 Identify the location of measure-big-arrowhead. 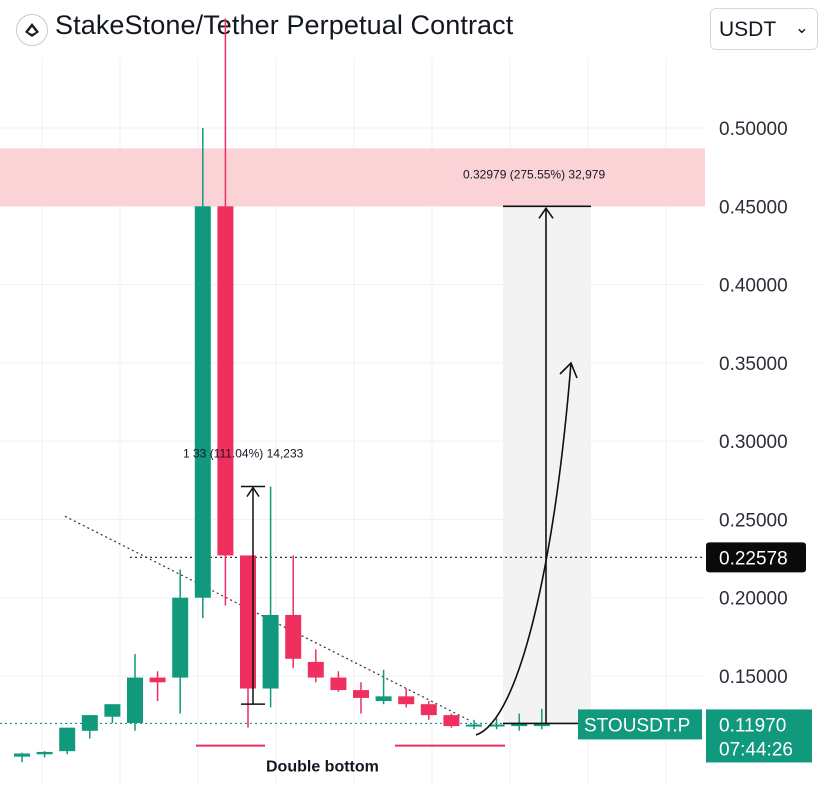
(546, 212).